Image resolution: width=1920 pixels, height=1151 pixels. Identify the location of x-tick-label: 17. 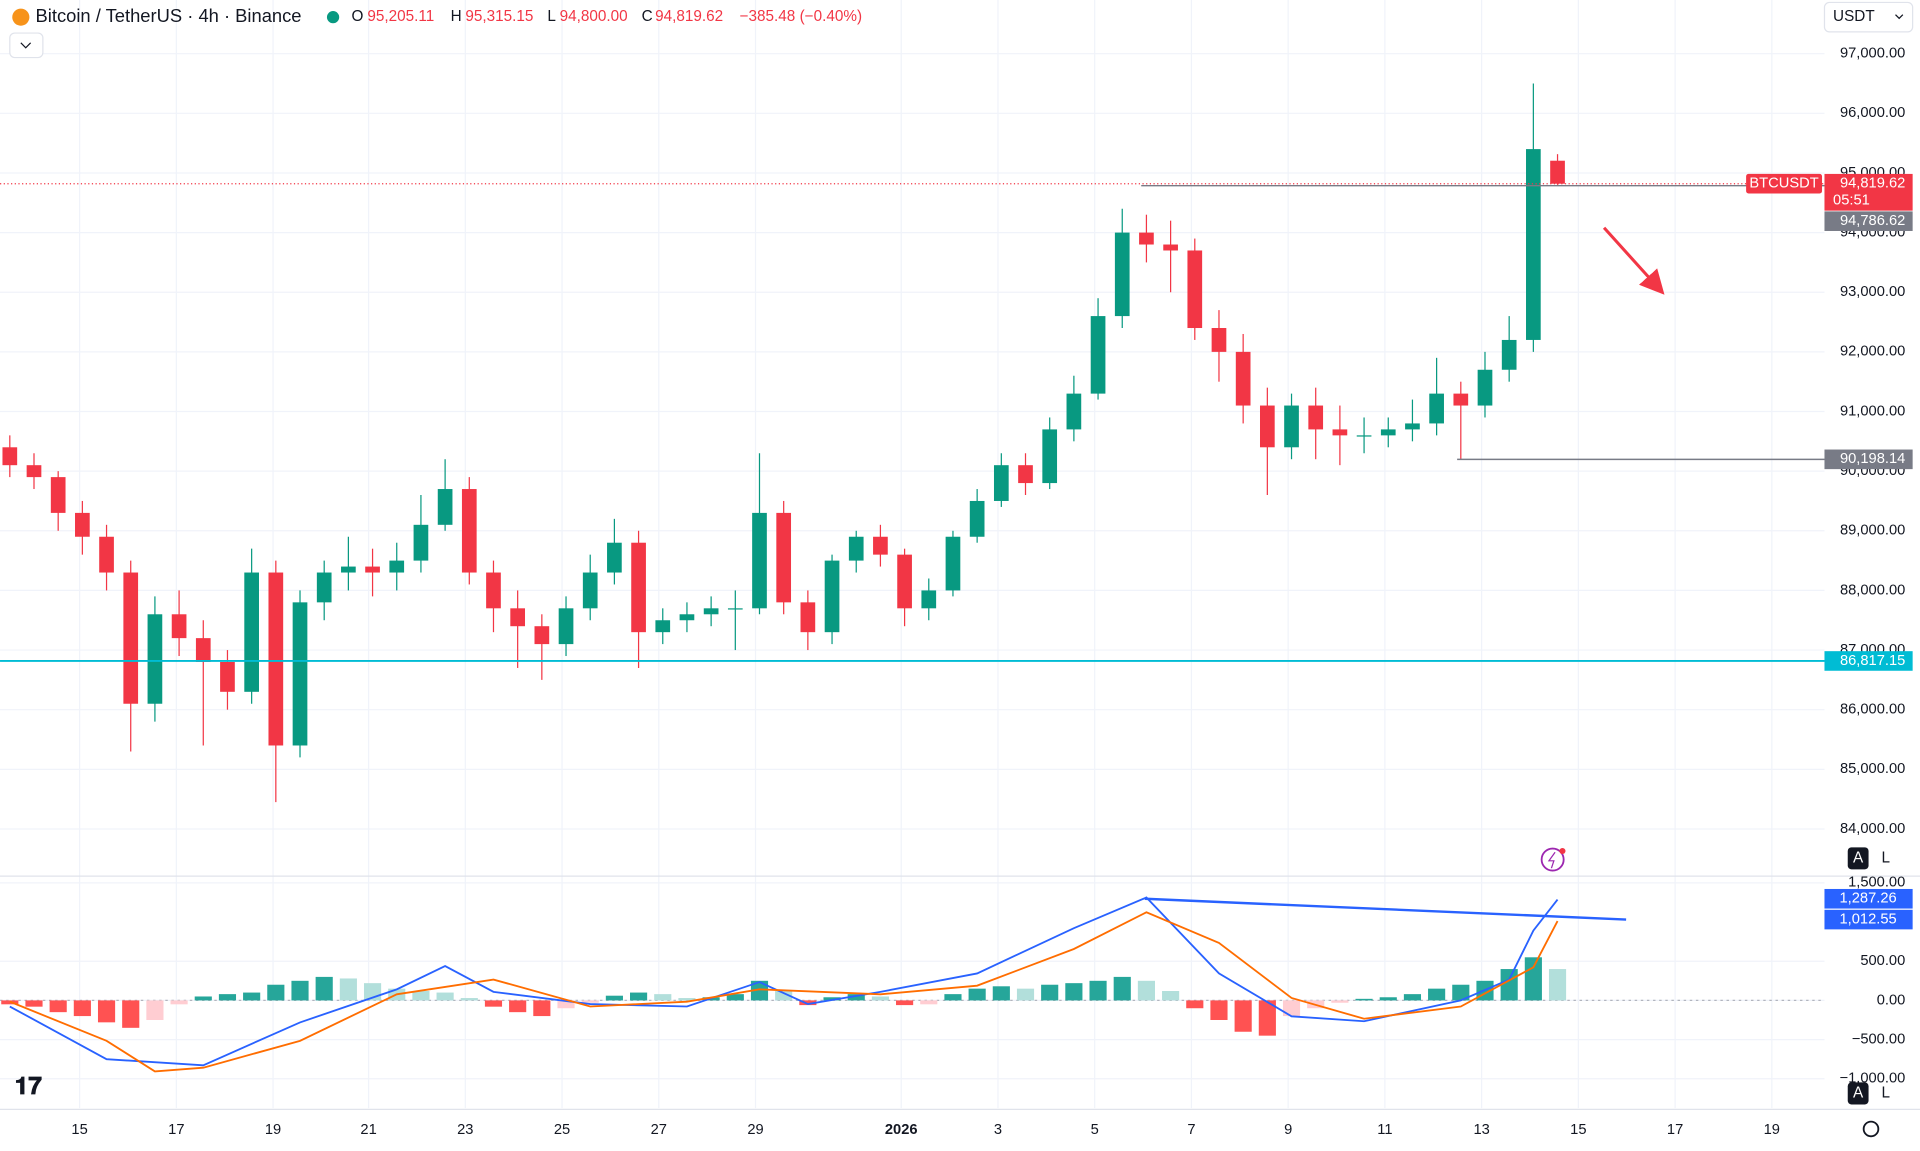
(176, 1130).